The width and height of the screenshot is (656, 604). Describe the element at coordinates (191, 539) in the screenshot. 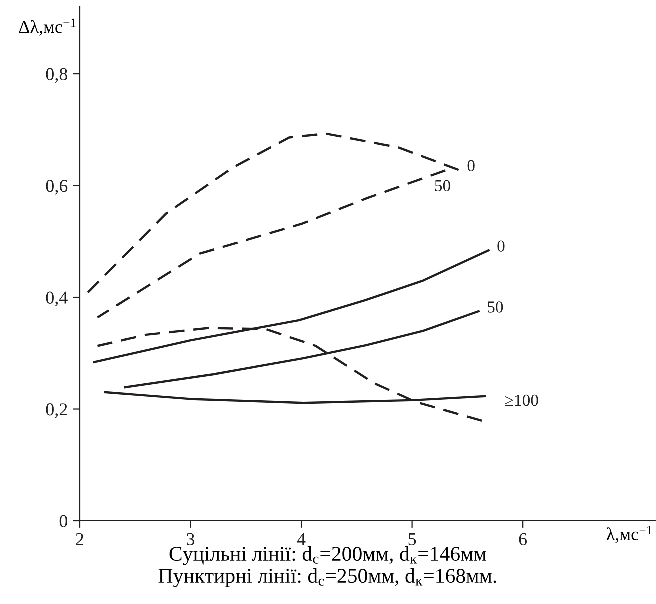

I see `x-tick-label: 3` at that location.